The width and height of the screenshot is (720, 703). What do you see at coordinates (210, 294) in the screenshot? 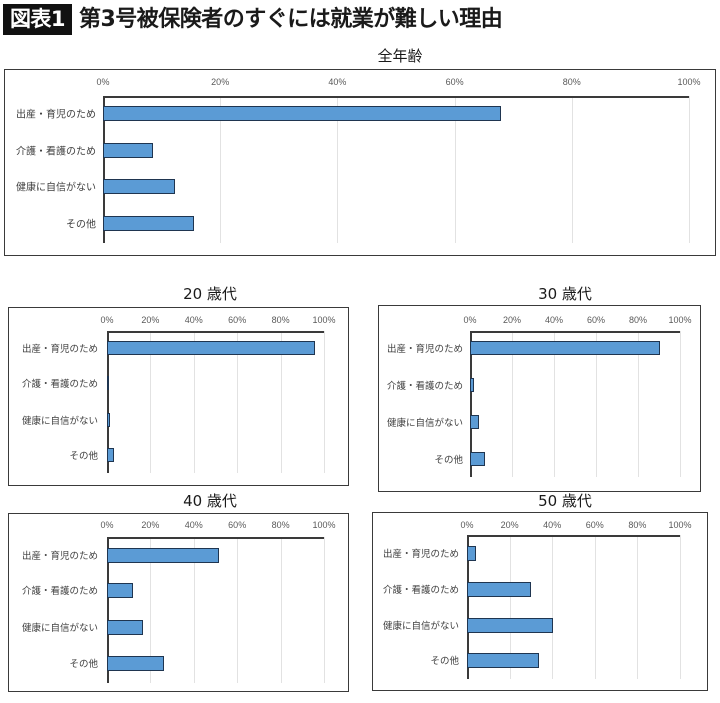
I see `chart-title-20s: 20 歳代` at bounding box center [210, 294].